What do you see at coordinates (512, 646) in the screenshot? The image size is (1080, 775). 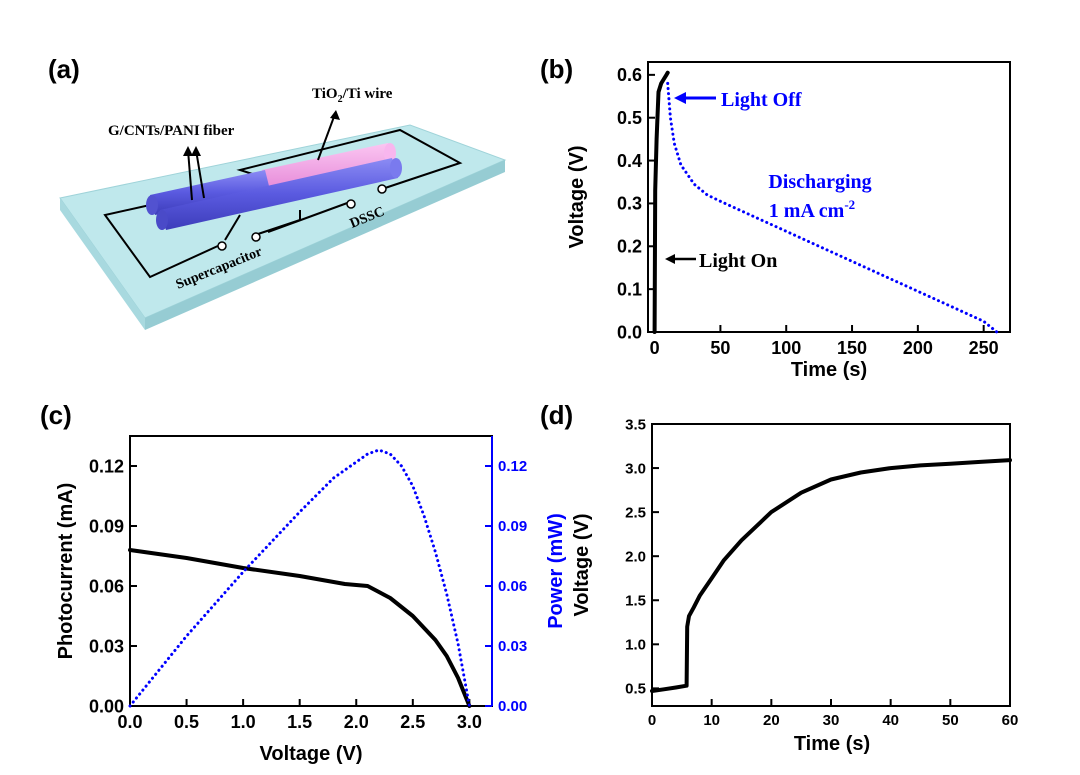 I see `y2-tick-label: 0.03` at bounding box center [512, 646].